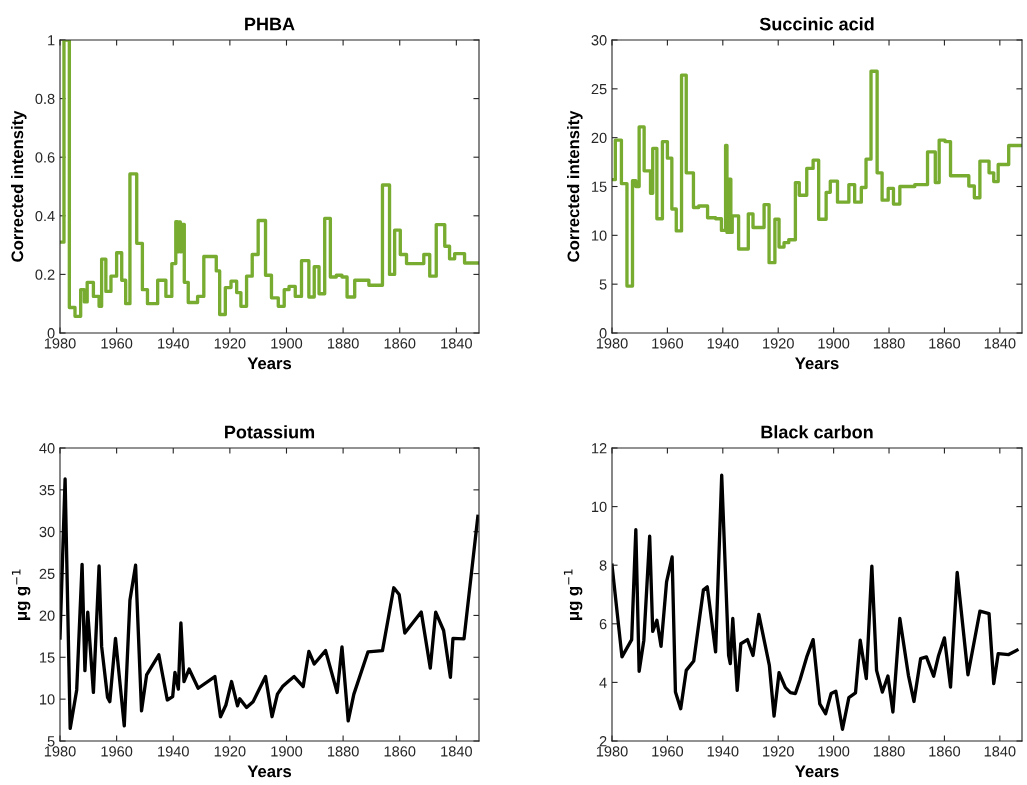 This screenshot has width=1027, height=785. Describe the element at coordinates (45, 274) in the screenshot. I see `y-tick-label: 0.2` at that location.